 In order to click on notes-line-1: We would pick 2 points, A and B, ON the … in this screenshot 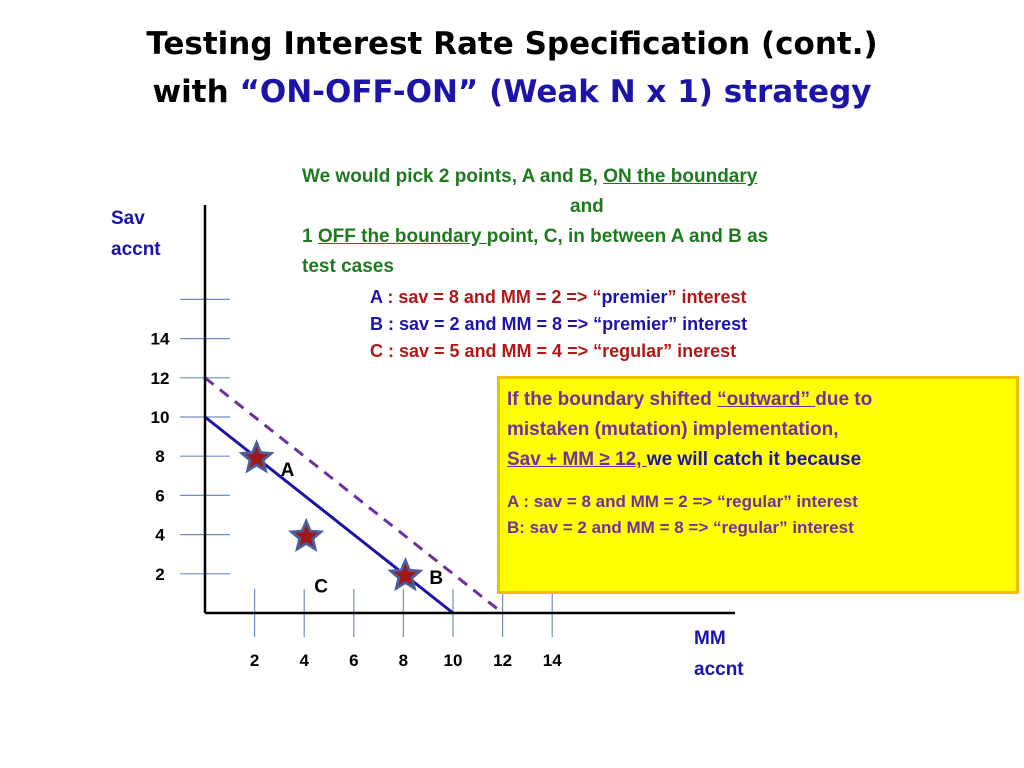, I will do `click(622, 177)`.